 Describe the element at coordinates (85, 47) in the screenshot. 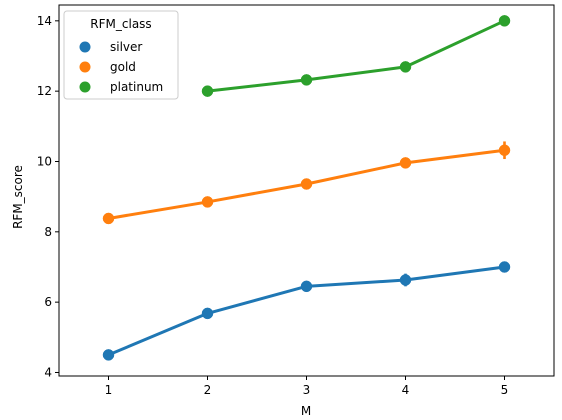

I see `legend-marker-silver` at that location.